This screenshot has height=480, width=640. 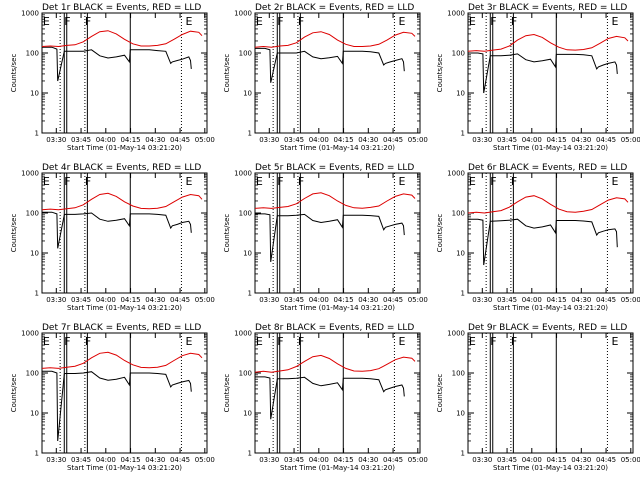 What do you see at coordinates (547, 168) in the screenshot?
I see `panel-title: Det 6r BLACK = Events, RED = LLD` at bounding box center [547, 168].